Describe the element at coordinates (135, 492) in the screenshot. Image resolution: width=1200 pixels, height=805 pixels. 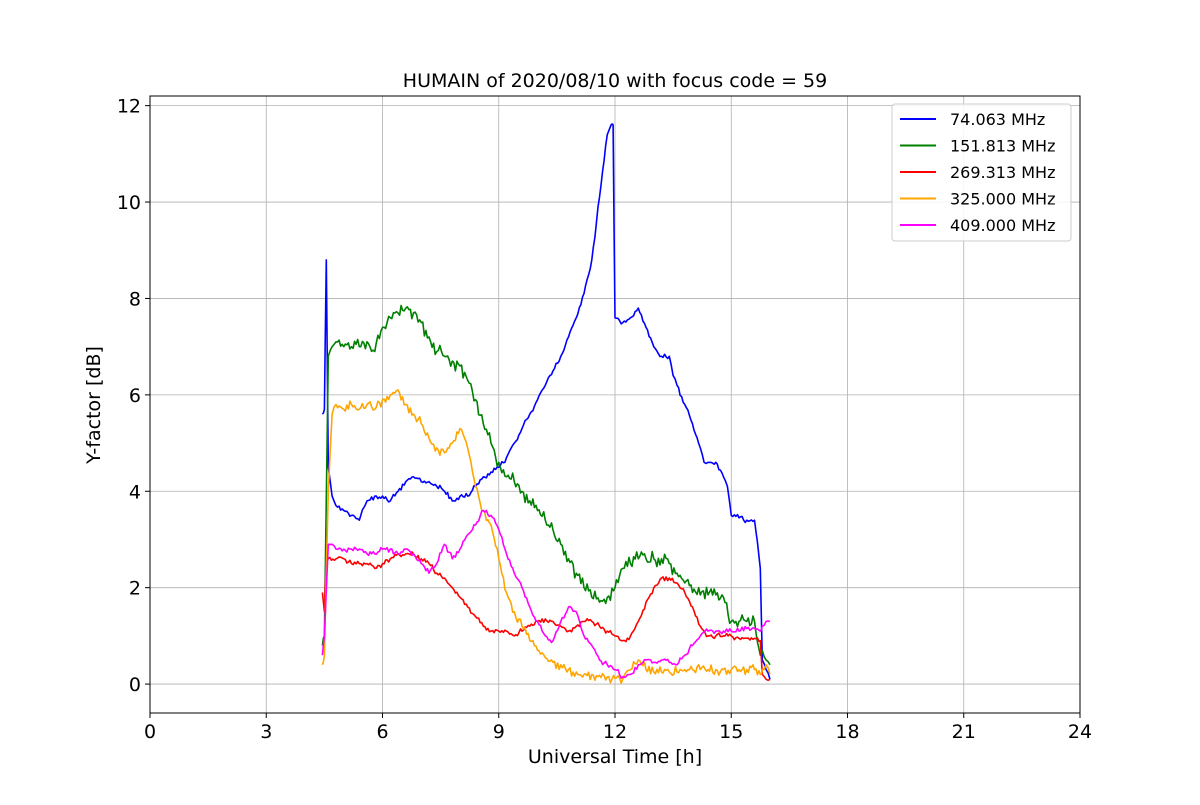
I see `y-tick-label: 4` at that location.